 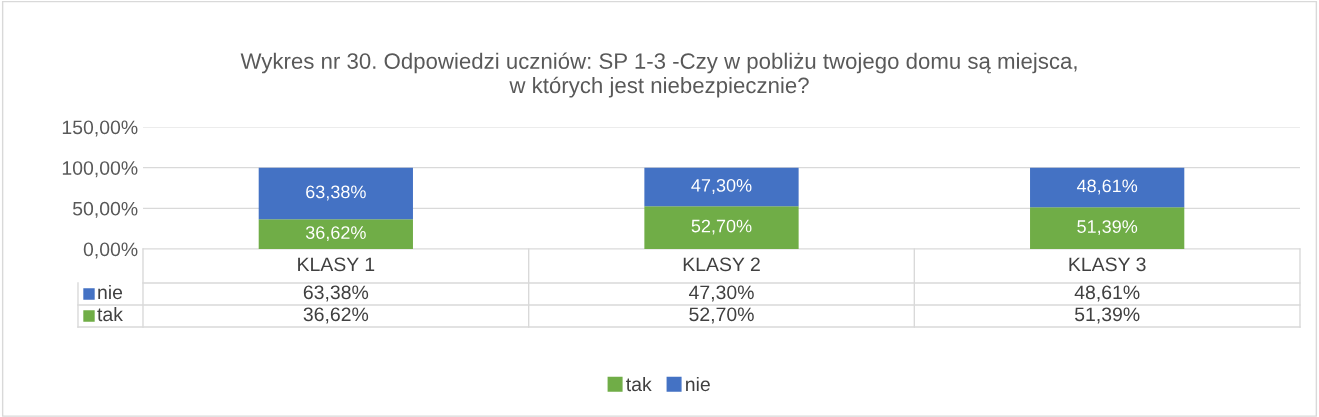 I want to click on y-tick-label: 50,00%, so click(x=105, y=209).